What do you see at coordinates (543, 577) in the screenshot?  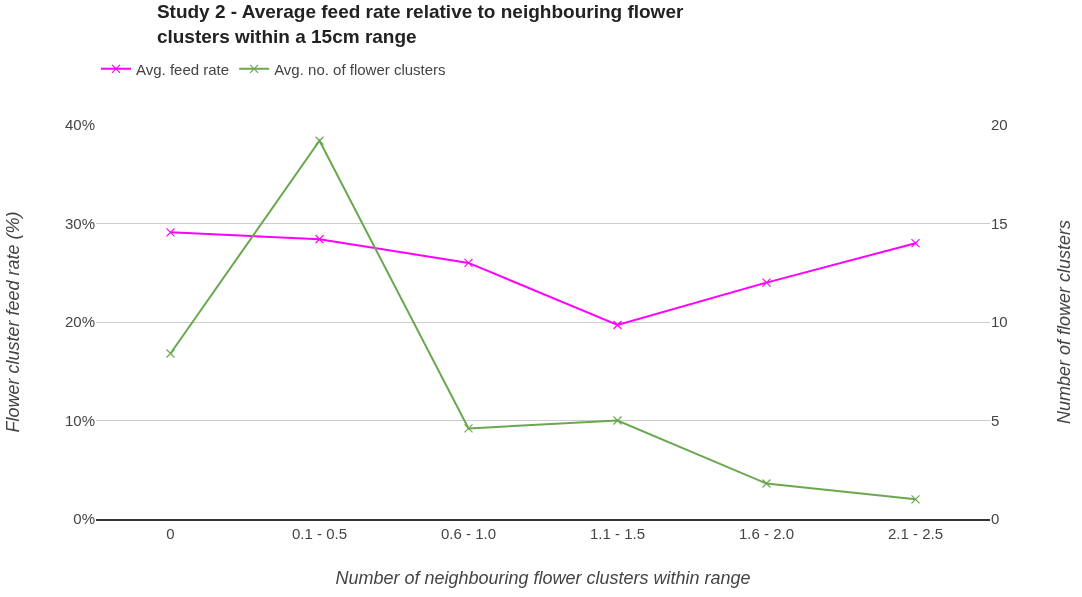 I see `x-axis-title: Number of neighbouring flower clusters within range` at bounding box center [543, 577].